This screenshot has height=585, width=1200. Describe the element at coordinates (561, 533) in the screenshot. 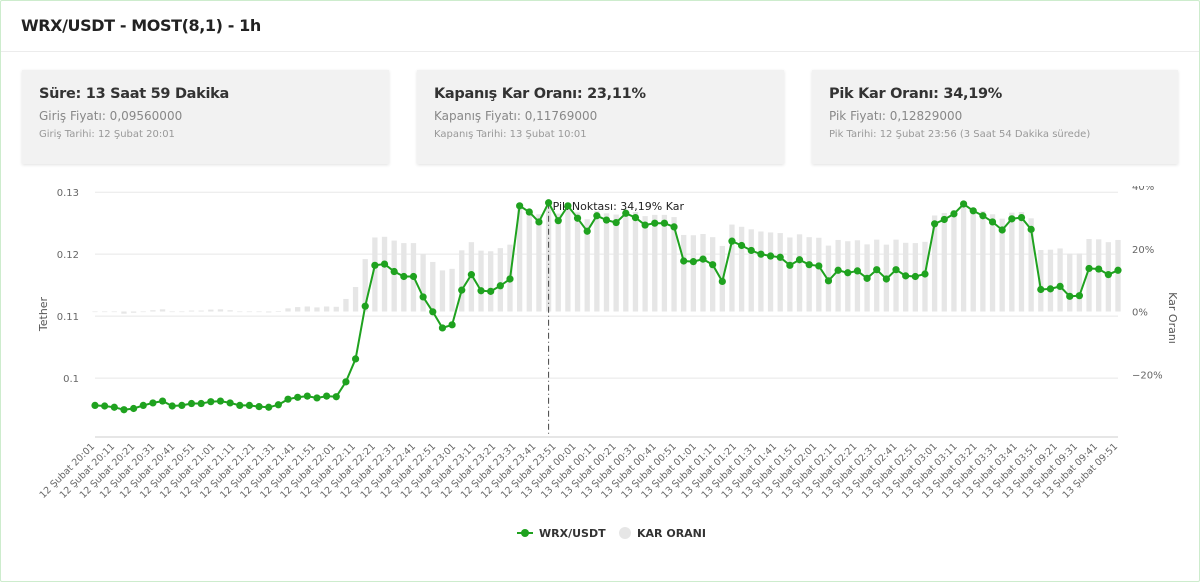

I see `legend-item-price: WRX/USDT` at that location.